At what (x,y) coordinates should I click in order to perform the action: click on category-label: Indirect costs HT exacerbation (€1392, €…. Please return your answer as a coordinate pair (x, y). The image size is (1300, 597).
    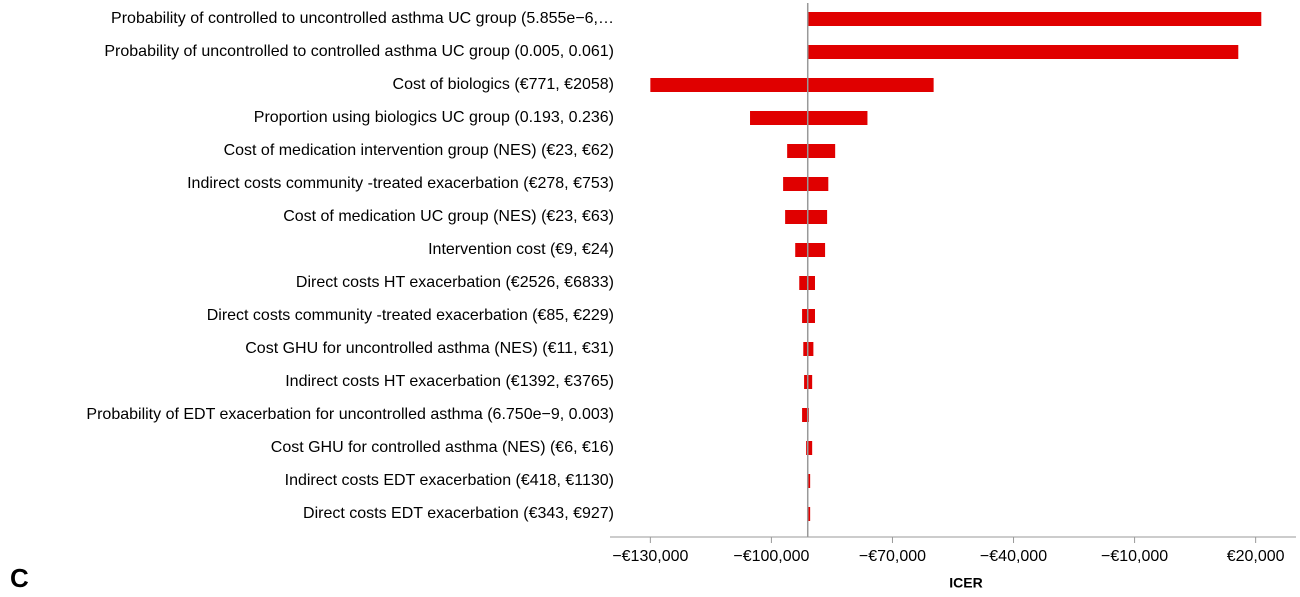
    Looking at the image, I should click on (449, 381).